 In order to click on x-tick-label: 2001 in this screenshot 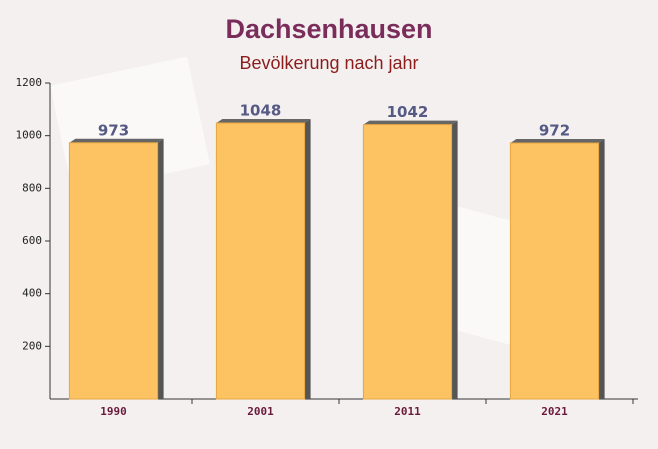, I will do `click(260, 411)`.